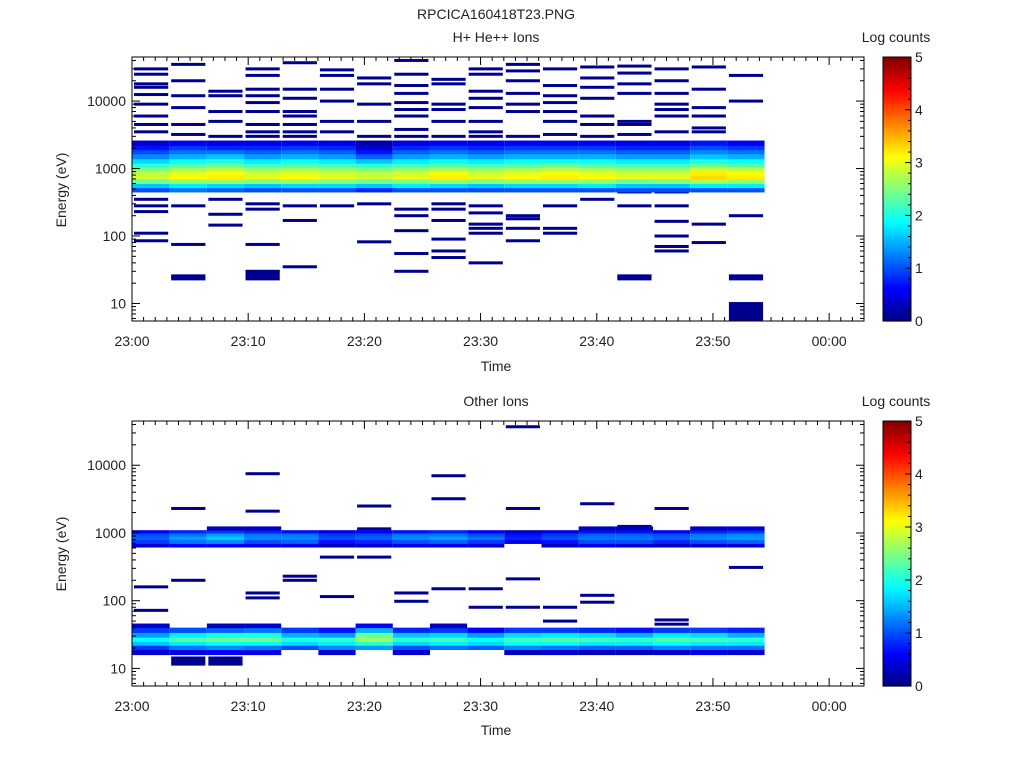 The height and width of the screenshot is (768, 1024). Describe the element at coordinates (496, 14) in the screenshot. I see `figure-title: RPCICA160418T23.PNG` at that location.